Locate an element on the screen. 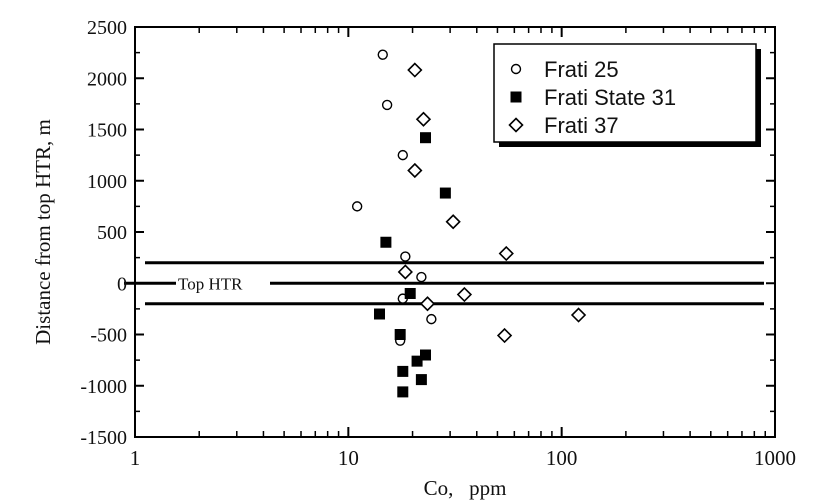  legend-box is located at coordinates (625, 93).